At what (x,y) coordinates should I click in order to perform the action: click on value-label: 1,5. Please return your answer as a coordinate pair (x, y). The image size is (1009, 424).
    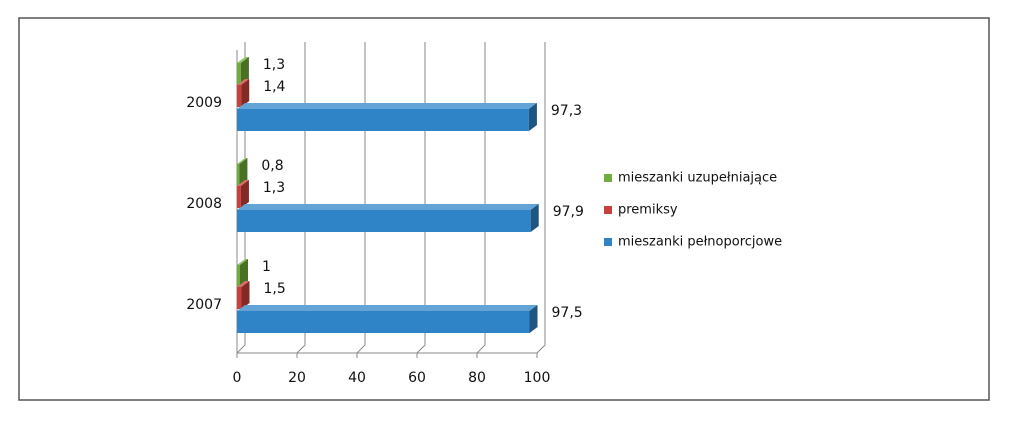
    Looking at the image, I should click on (275, 289).